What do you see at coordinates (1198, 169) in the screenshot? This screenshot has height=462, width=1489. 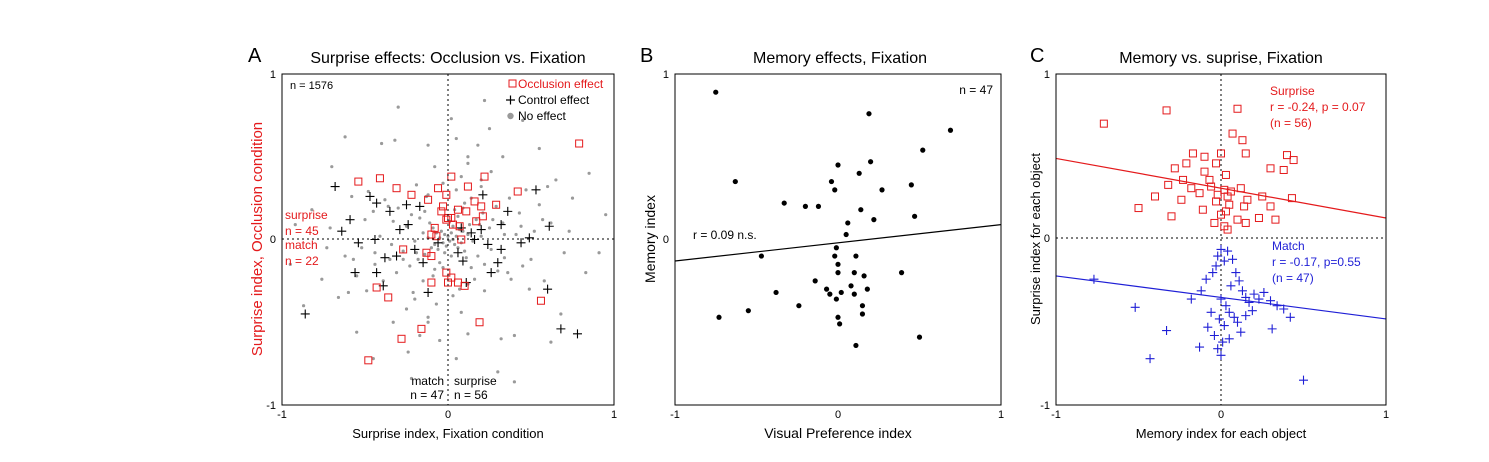 I see `panel-c-surprise-points` at bounding box center [1198, 169].